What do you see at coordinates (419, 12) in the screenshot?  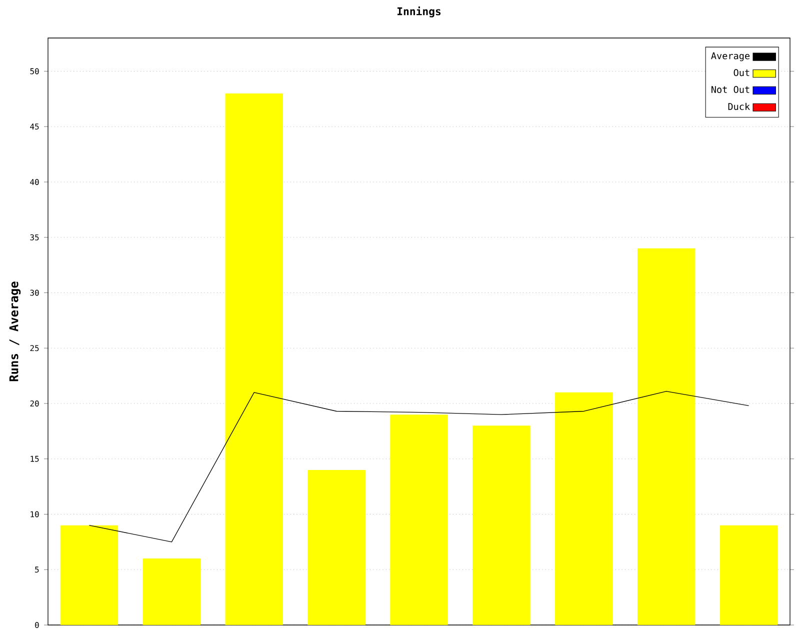 I see `chart-title: Innings` at bounding box center [419, 12].